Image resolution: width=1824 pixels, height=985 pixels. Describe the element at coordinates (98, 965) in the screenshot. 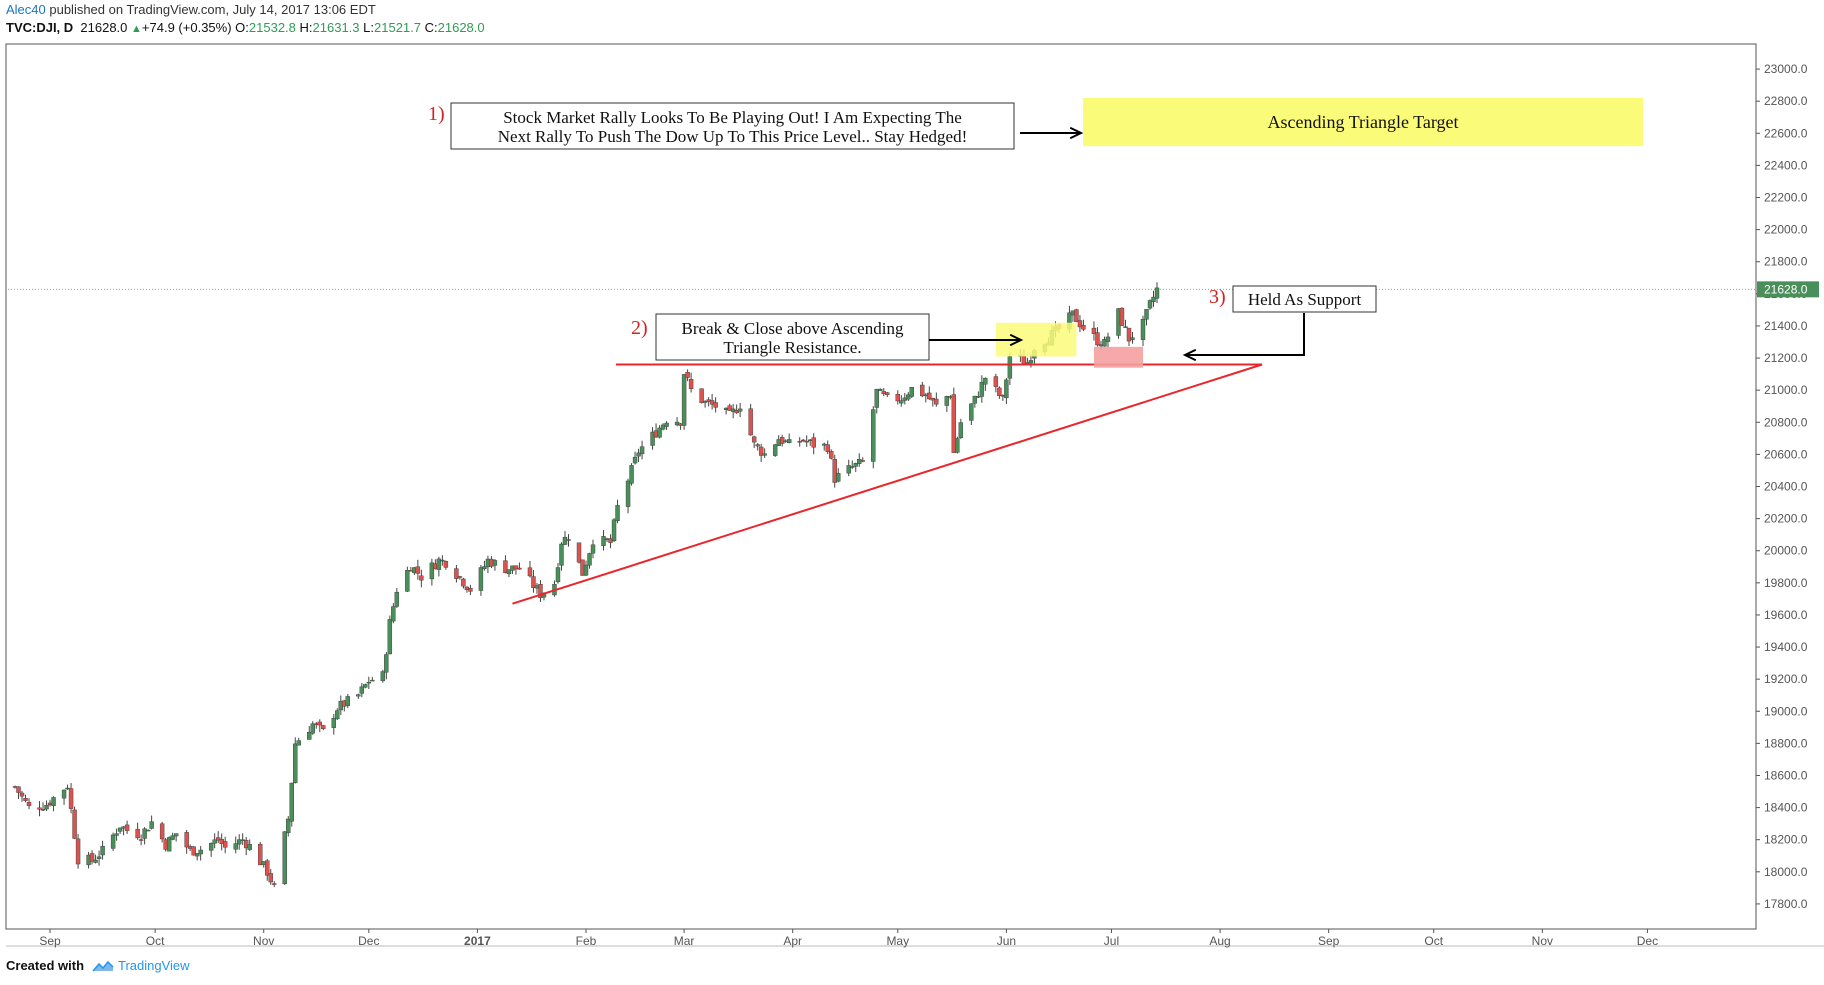

I see `footer: Created with TradingView` at that location.